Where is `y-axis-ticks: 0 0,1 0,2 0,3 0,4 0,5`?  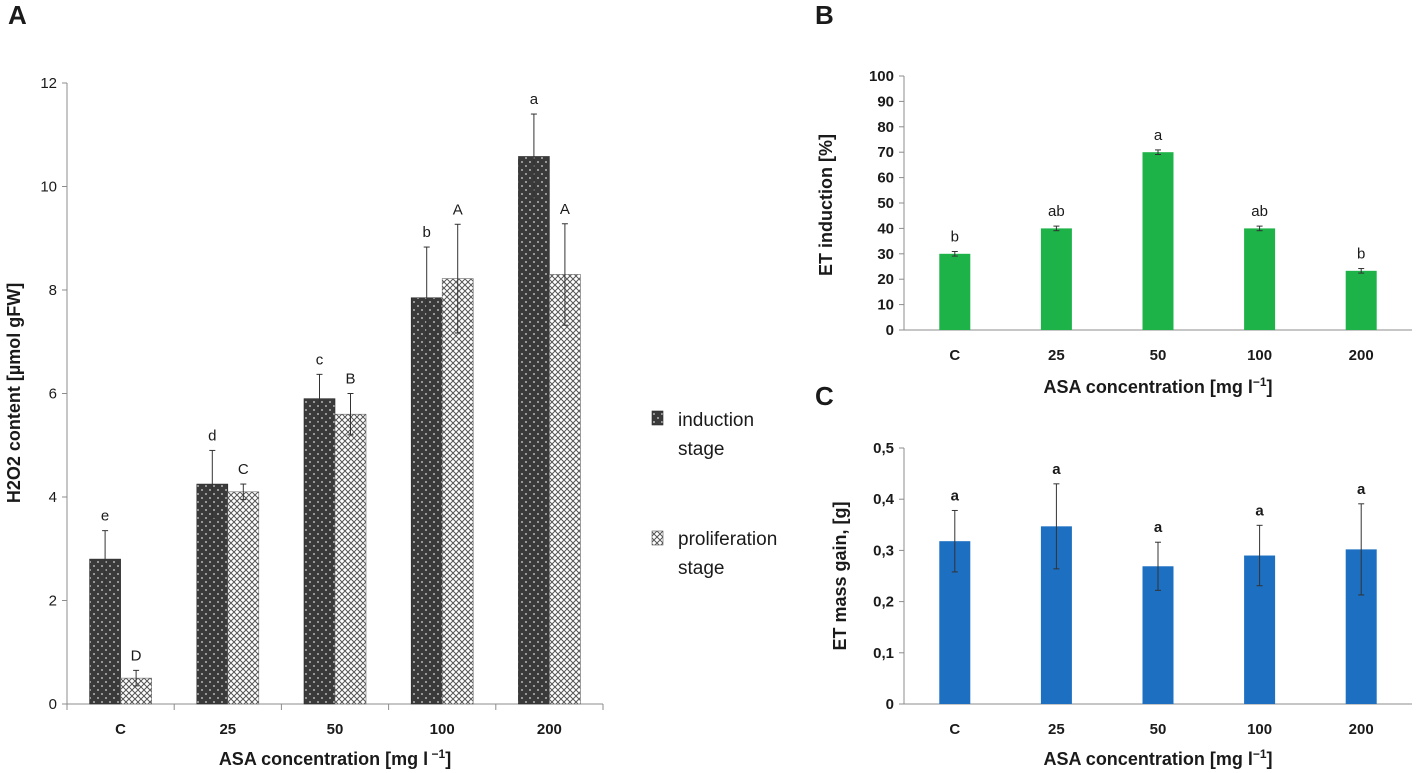
y-axis-ticks: 0 0,1 0,2 0,3 0,4 0,5 is located at coordinates (888, 576).